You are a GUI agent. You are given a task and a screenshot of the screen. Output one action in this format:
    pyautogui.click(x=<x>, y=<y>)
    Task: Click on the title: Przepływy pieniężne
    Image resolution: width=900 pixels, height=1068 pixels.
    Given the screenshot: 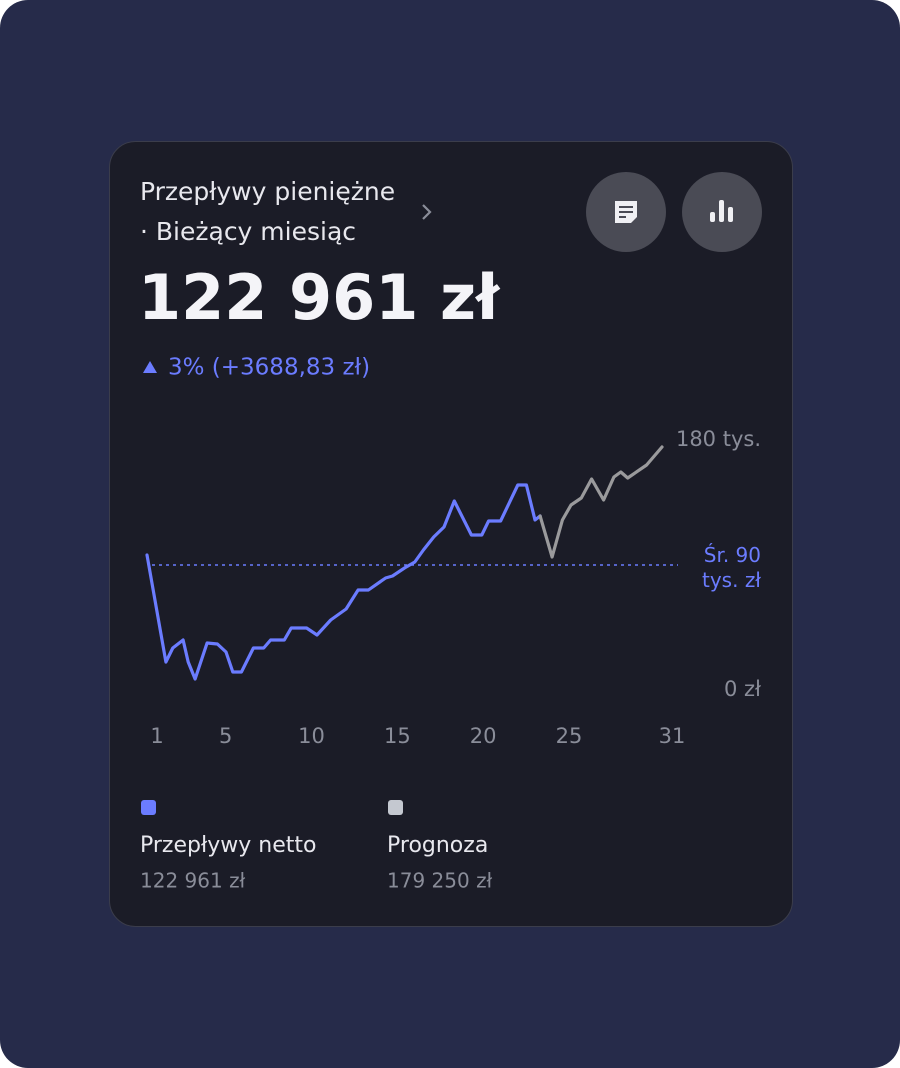 What is the action you would take?
    pyautogui.click(x=267, y=191)
    